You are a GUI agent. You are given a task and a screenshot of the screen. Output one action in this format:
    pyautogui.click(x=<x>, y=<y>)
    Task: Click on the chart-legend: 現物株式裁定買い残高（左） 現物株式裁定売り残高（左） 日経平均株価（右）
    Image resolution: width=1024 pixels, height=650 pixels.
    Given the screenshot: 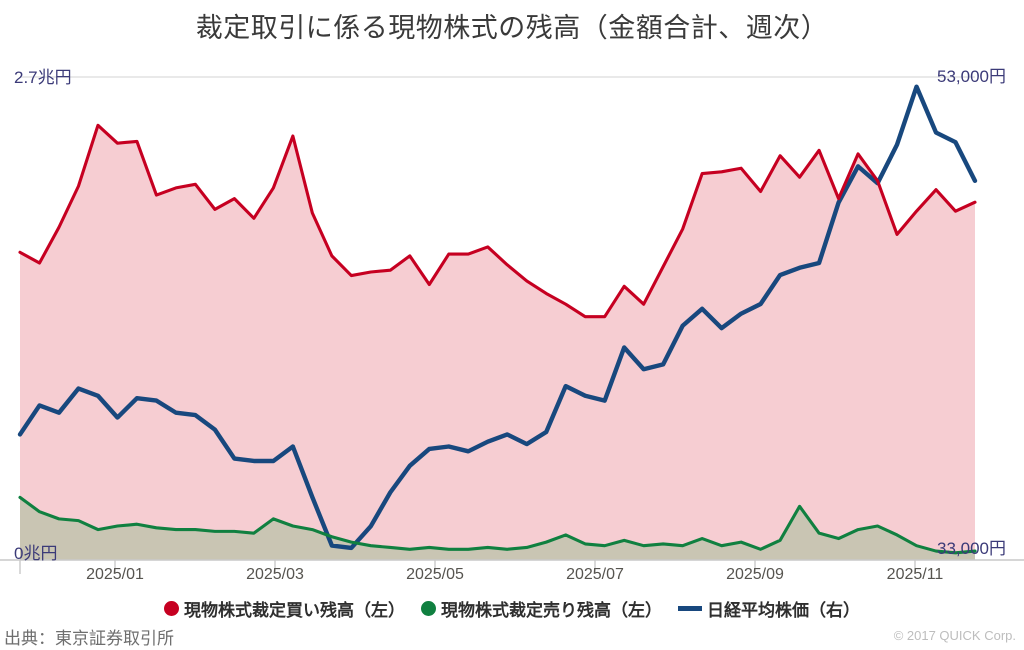 What is the action you would take?
    pyautogui.click(x=512, y=608)
    